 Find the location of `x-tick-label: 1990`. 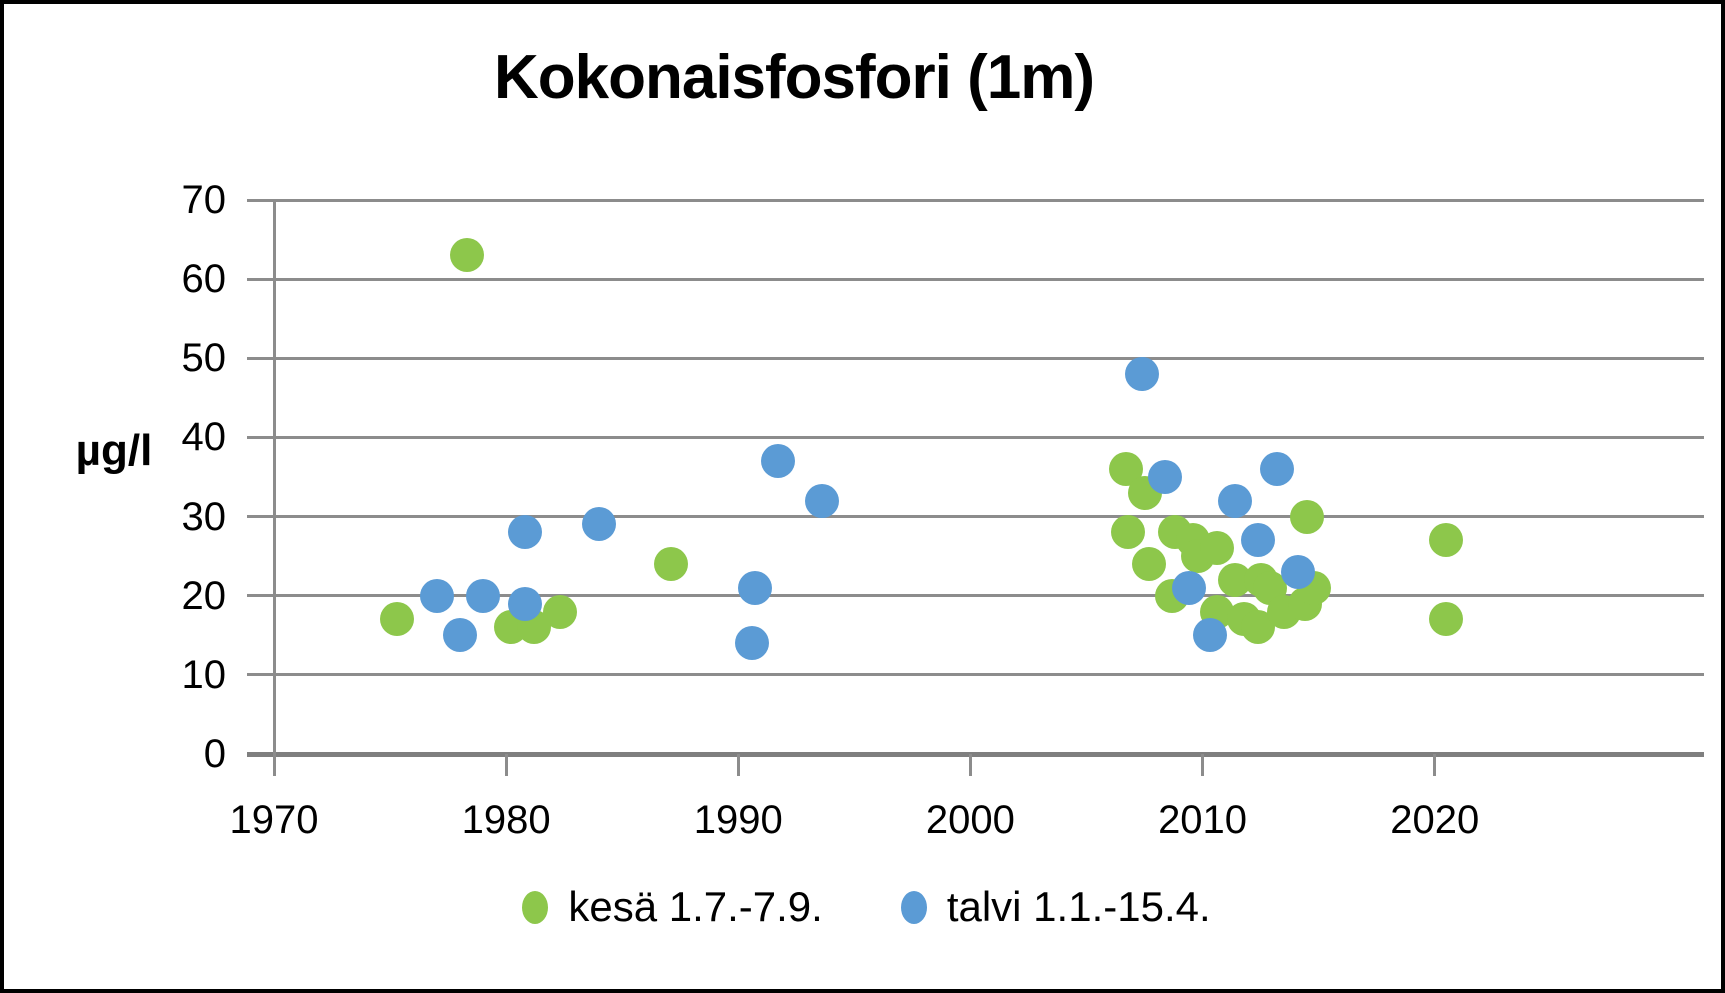

x-tick-label: 1990 is located at coordinates (738, 820).